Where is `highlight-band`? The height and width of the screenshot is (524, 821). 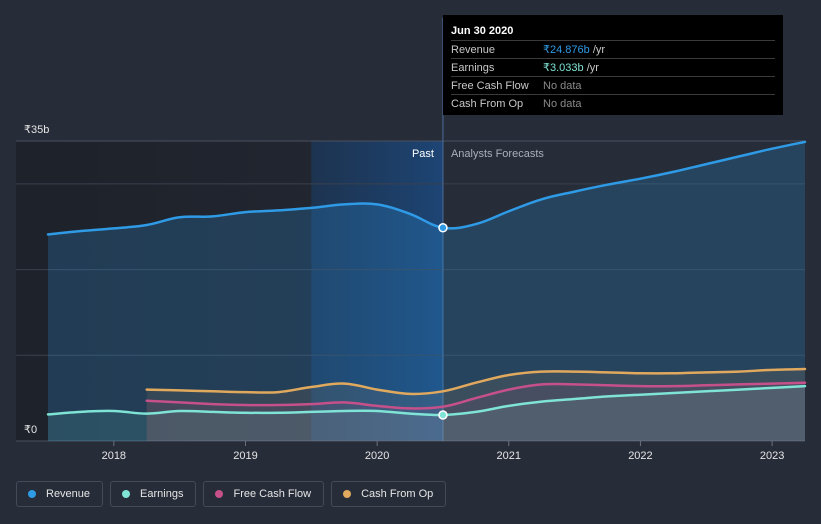 highlight-band is located at coordinates (377, 291).